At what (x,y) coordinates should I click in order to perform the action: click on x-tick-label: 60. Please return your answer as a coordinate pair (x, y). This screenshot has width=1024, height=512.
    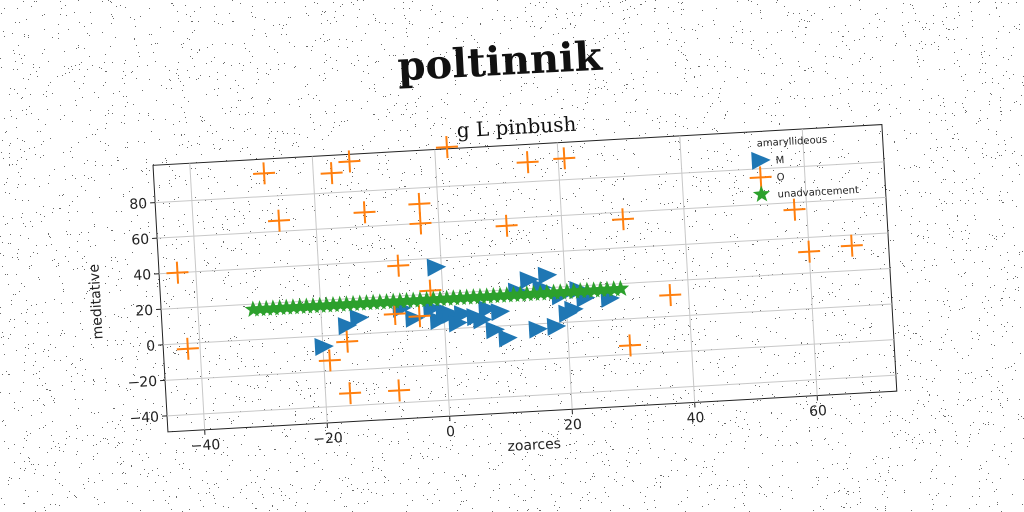
    Looking at the image, I should click on (818, 411).